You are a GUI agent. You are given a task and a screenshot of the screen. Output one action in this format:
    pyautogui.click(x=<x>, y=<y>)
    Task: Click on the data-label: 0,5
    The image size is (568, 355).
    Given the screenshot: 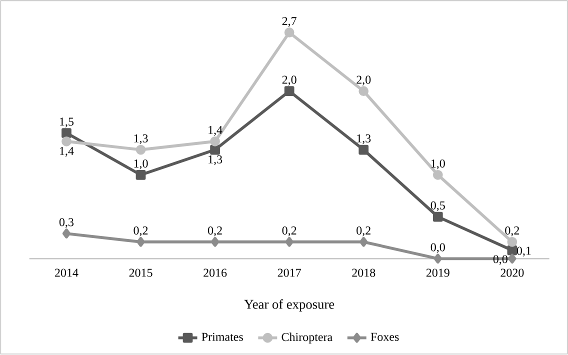 What is the action you would take?
    pyautogui.click(x=437, y=207)
    